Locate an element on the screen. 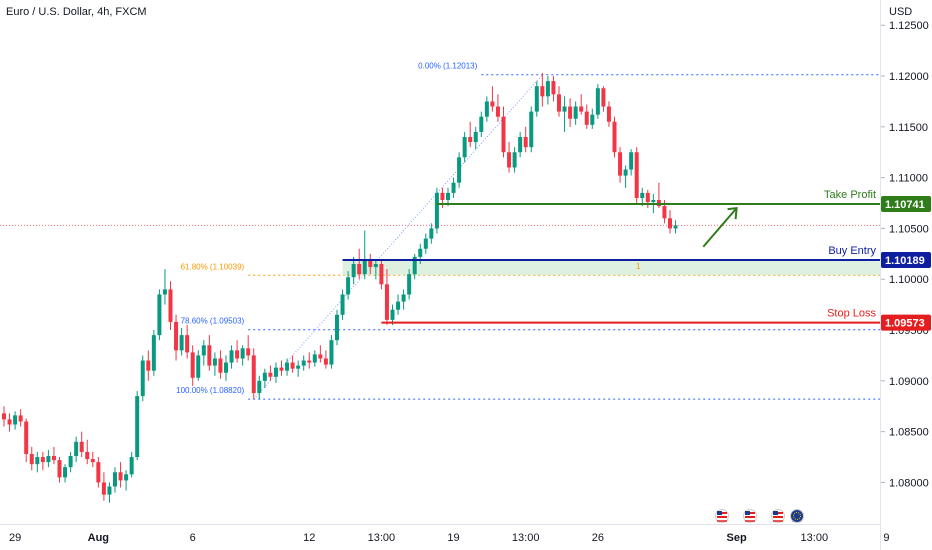 The image size is (932, 550). price-tag-label: 1.10189 is located at coordinates (905, 261).